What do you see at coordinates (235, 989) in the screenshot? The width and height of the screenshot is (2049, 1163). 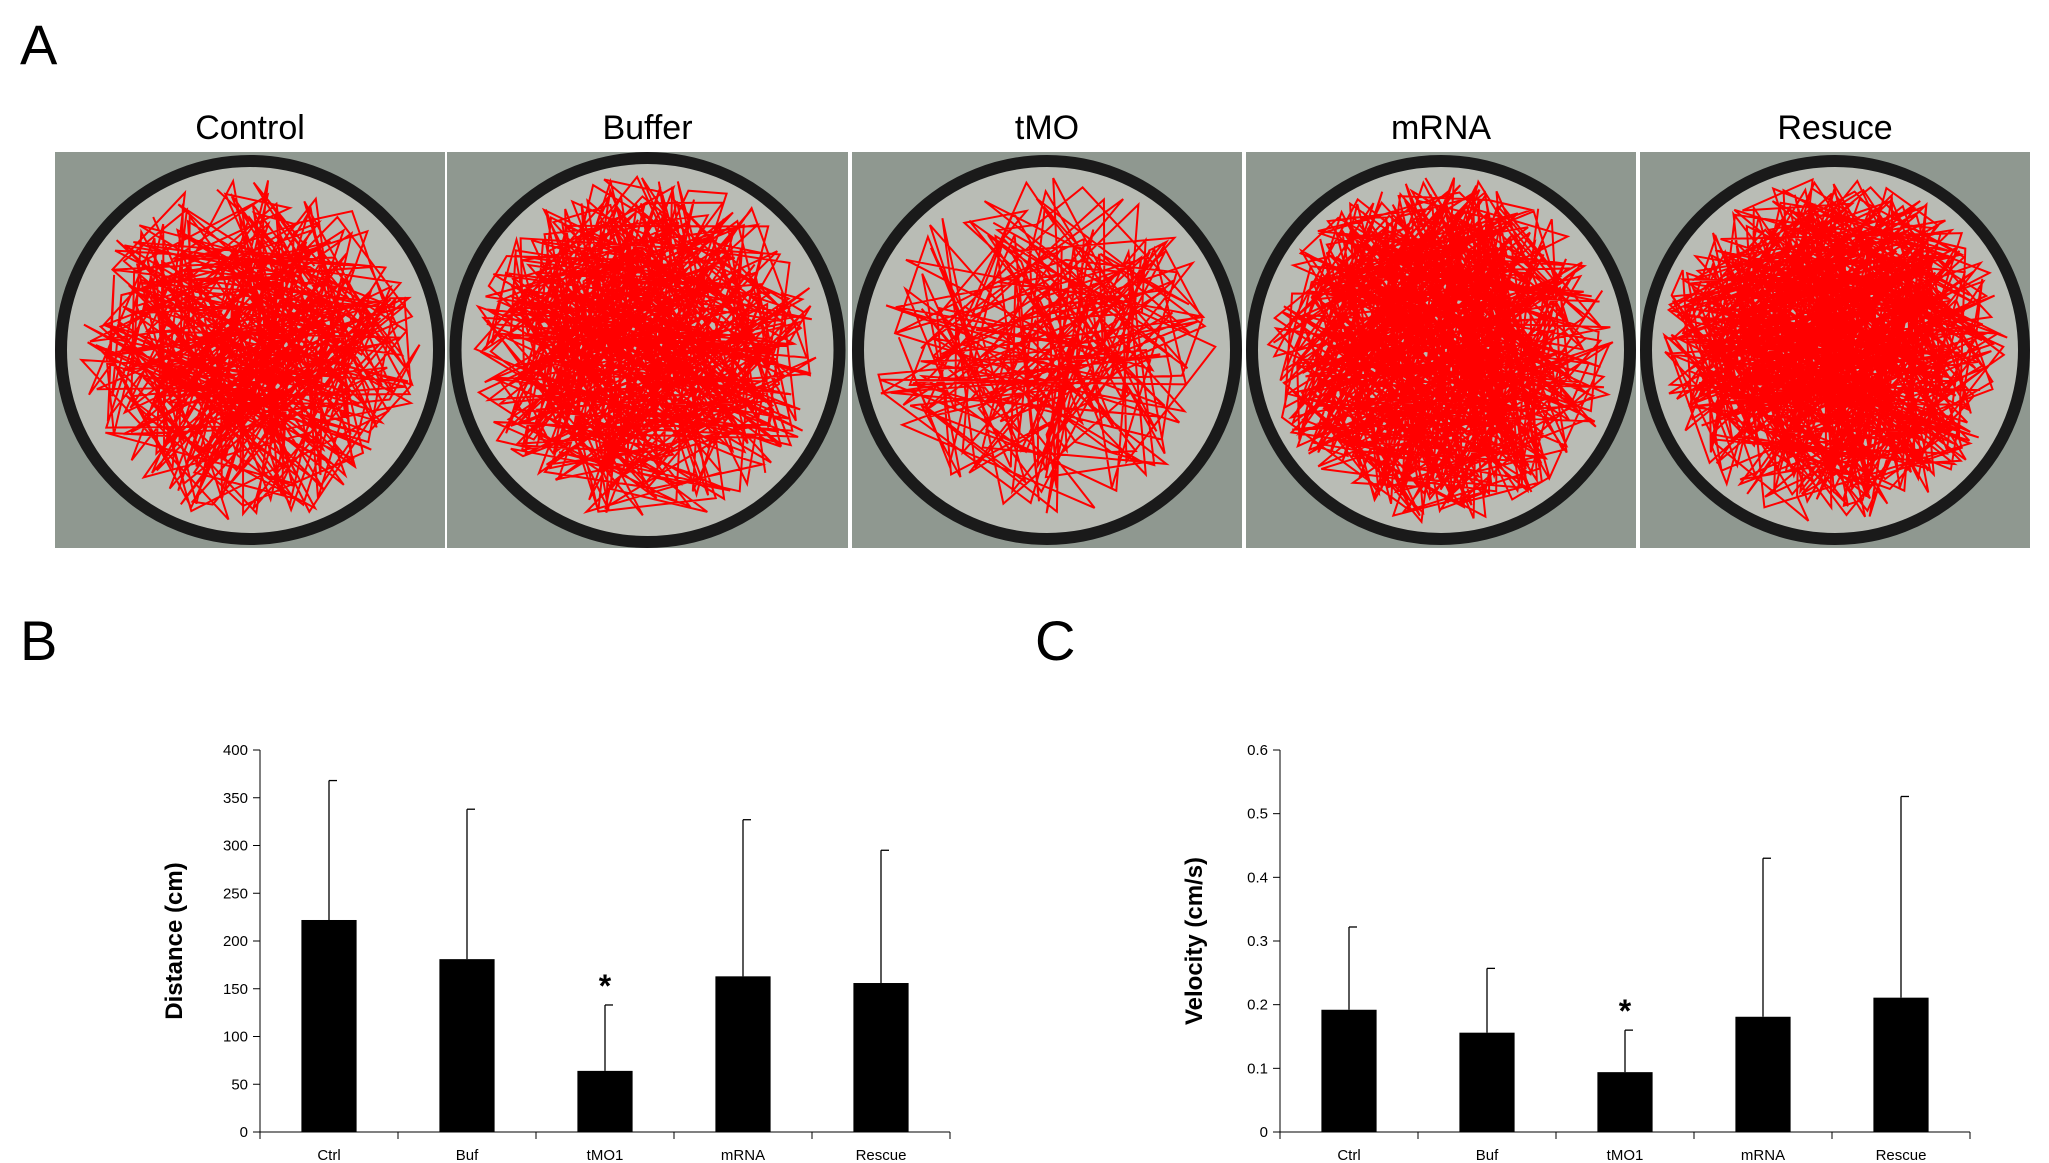 I see `y-tick-label: 150` at bounding box center [235, 989].